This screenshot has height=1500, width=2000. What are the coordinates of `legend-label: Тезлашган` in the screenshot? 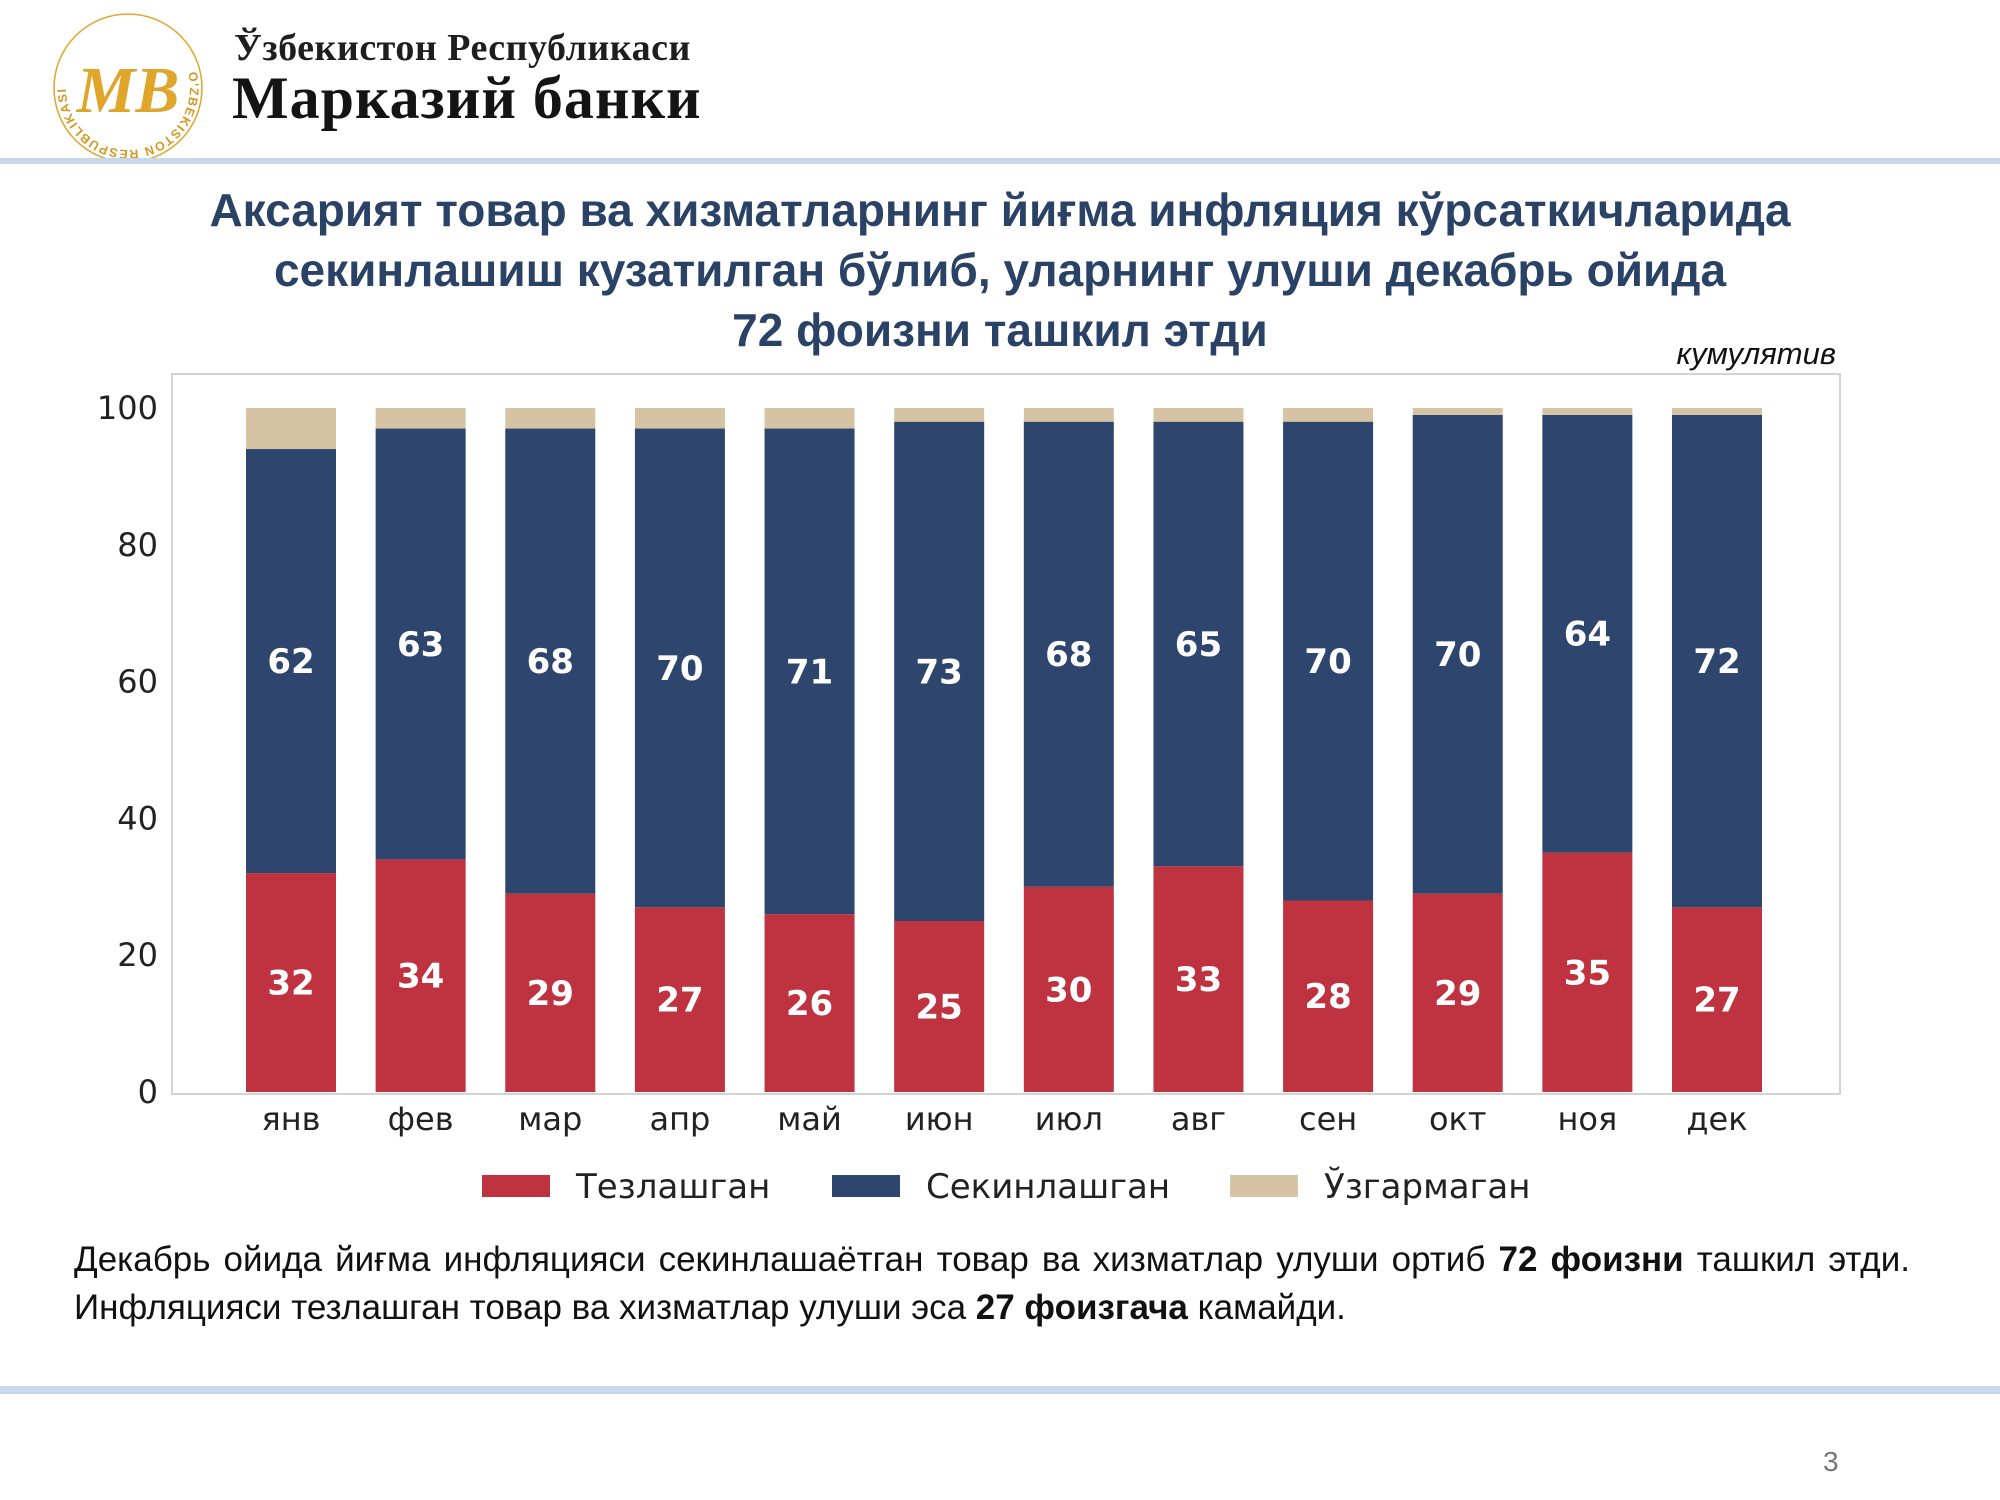 It's located at (672, 1187).